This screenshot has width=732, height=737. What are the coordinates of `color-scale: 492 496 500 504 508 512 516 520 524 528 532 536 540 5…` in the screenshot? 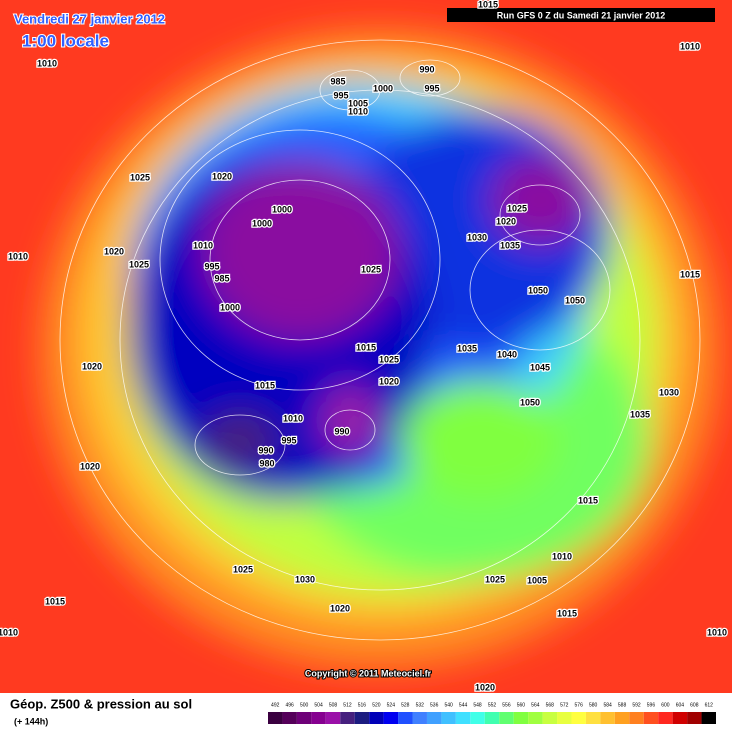 It's located at (492, 713).